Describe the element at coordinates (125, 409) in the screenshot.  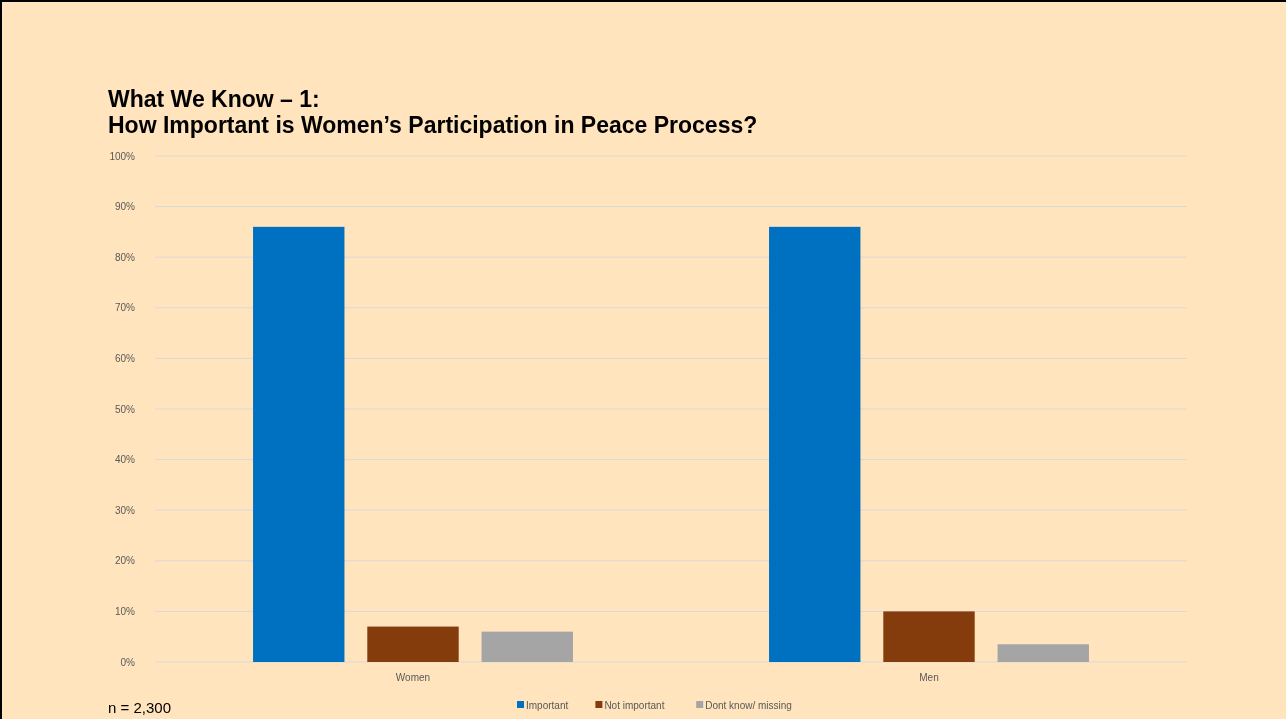
I see `y-tick-label: 50%` at that location.